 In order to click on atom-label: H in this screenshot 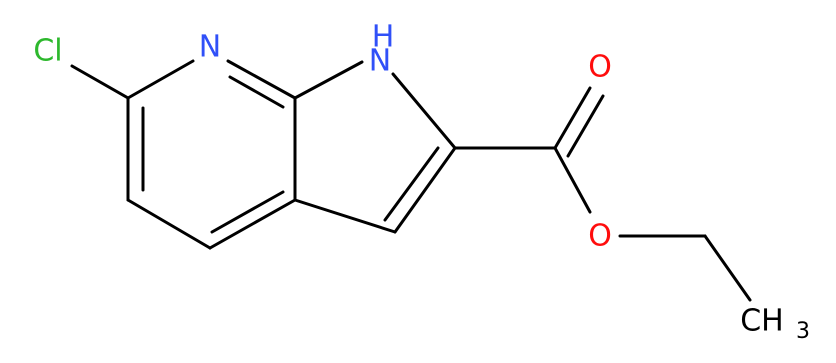, I will do `click(383, 37)`.